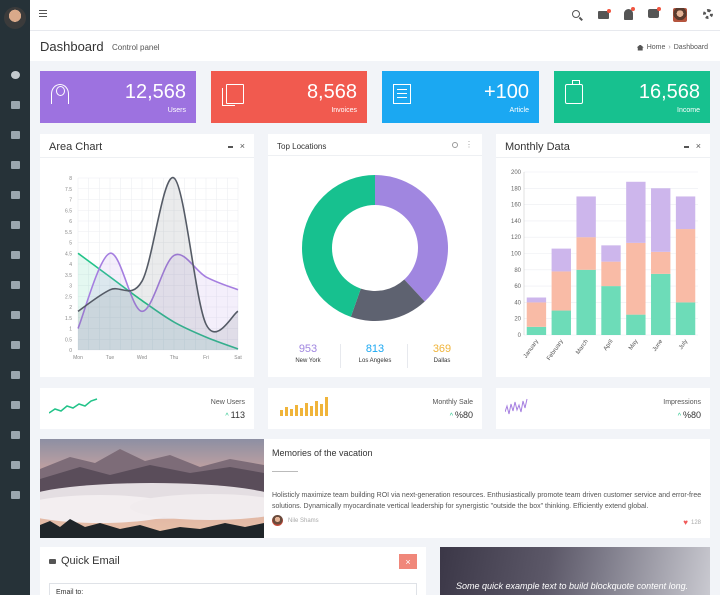  Describe the element at coordinates (206, 358) in the screenshot. I see `x-tick-label: Fri` at that location.